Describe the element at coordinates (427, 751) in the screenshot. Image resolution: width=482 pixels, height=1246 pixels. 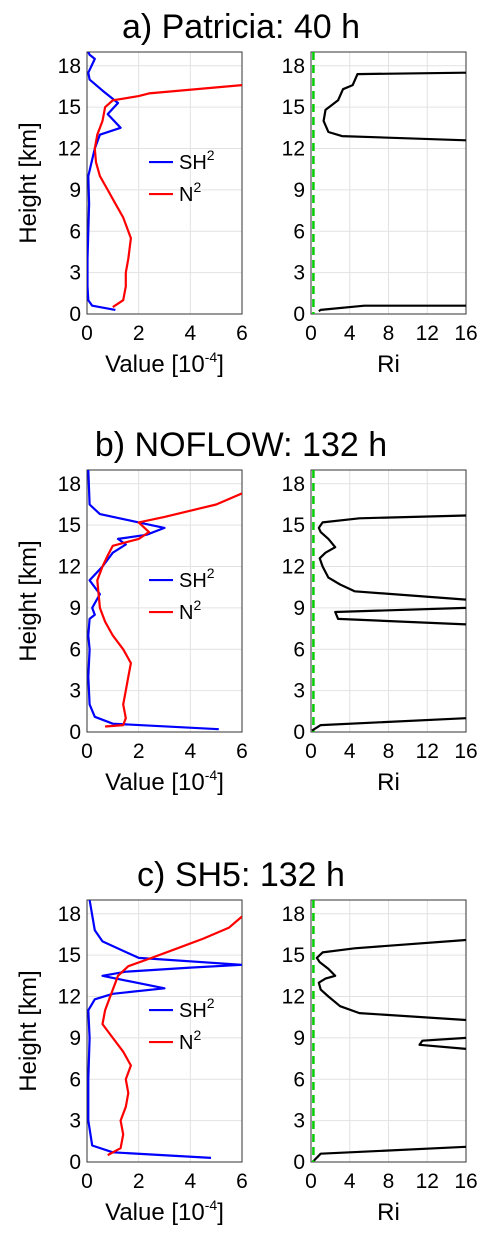
I see `panel-b-right-xtick-label: 12` at that location.